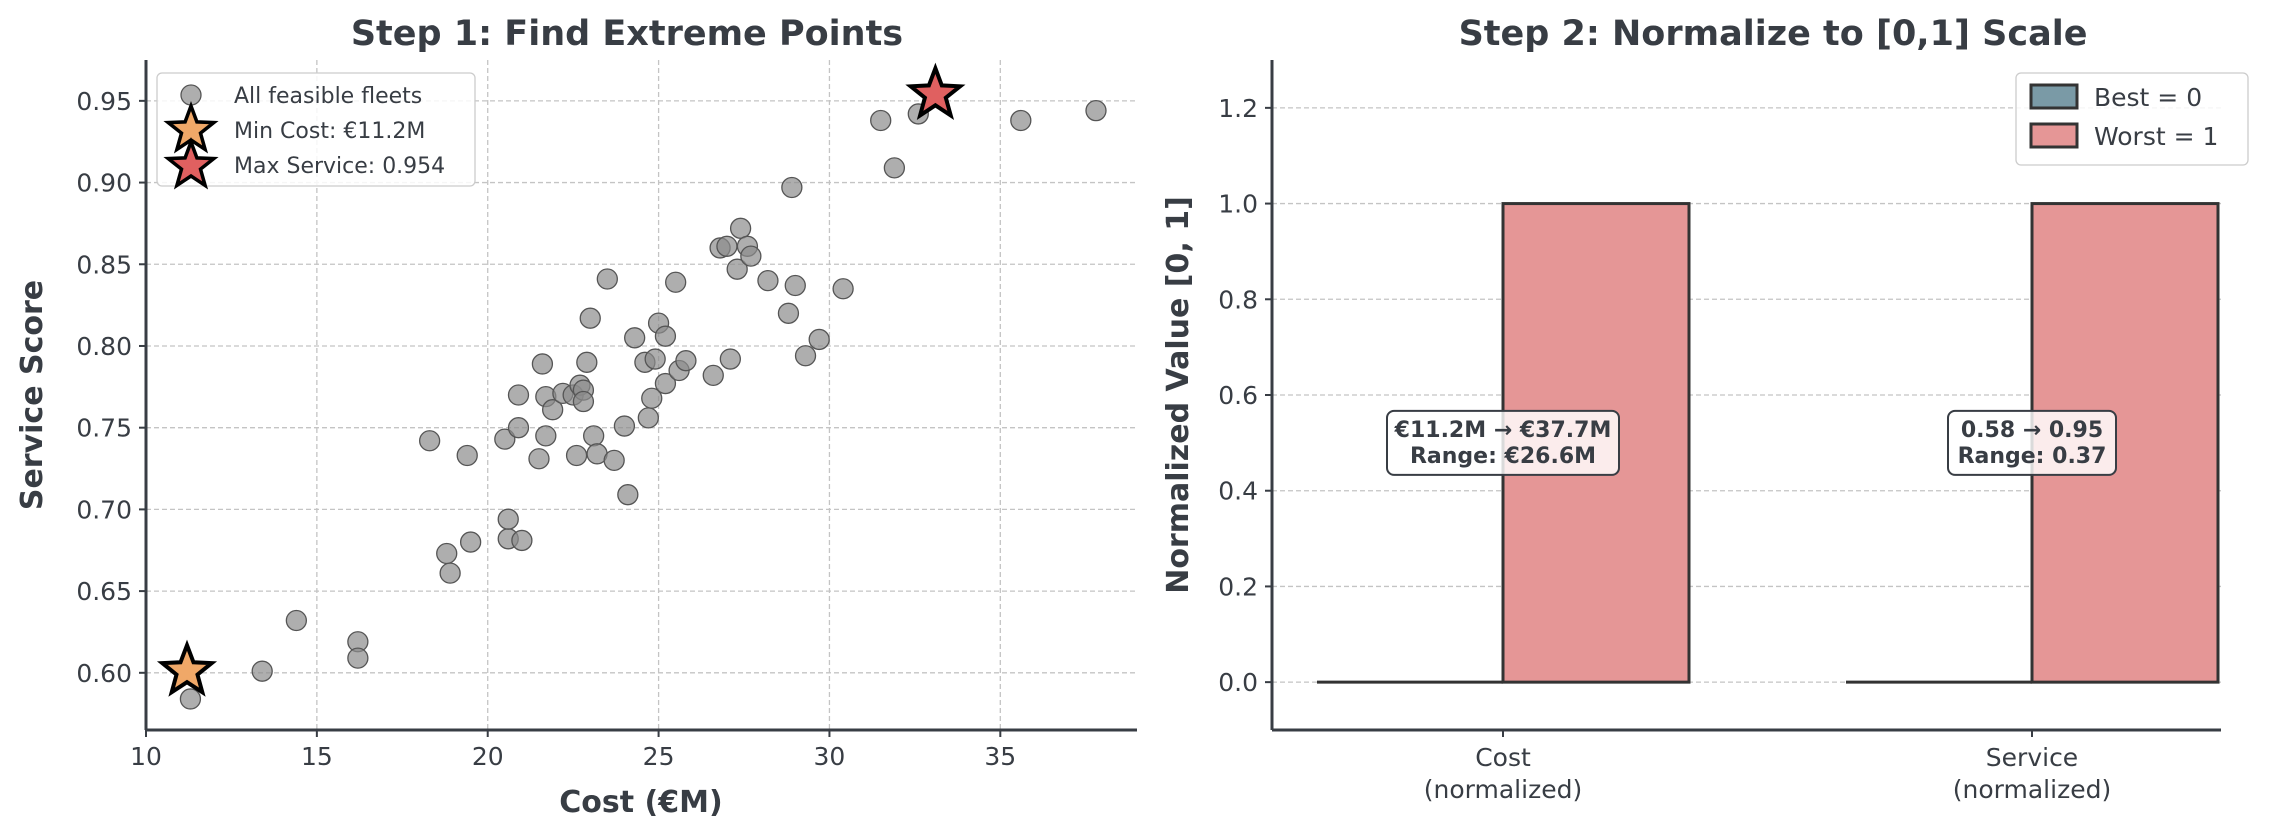 Image resolution: width=2279 pixels, height=837 pixels. What do you see at coordinates (104, 101) in the screenshot?
I see `scatter-y-tick-label: 0.95` at bounding box center [104, 101].